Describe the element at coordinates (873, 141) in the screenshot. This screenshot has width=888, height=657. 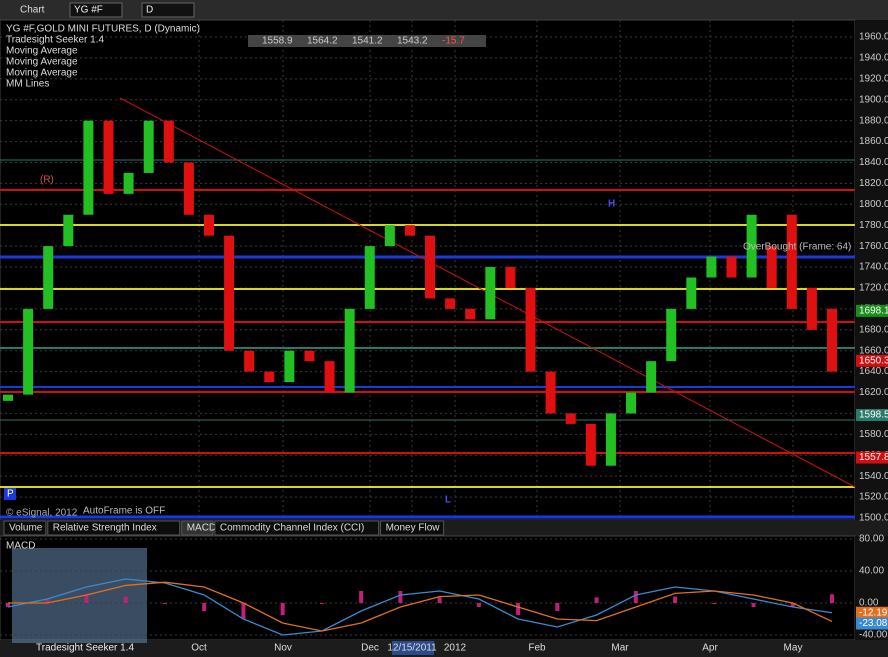
I see `y-tick-label: 1860.0` at that location.